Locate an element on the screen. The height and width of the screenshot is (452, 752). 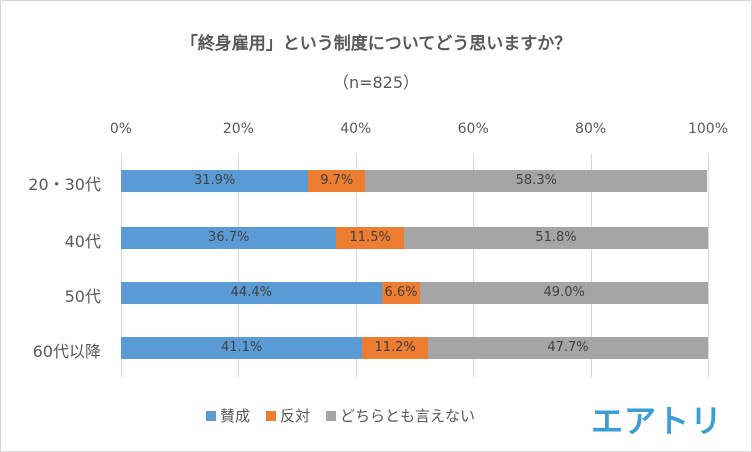
data-label: 9.7% is located at coordinates (337, 180).